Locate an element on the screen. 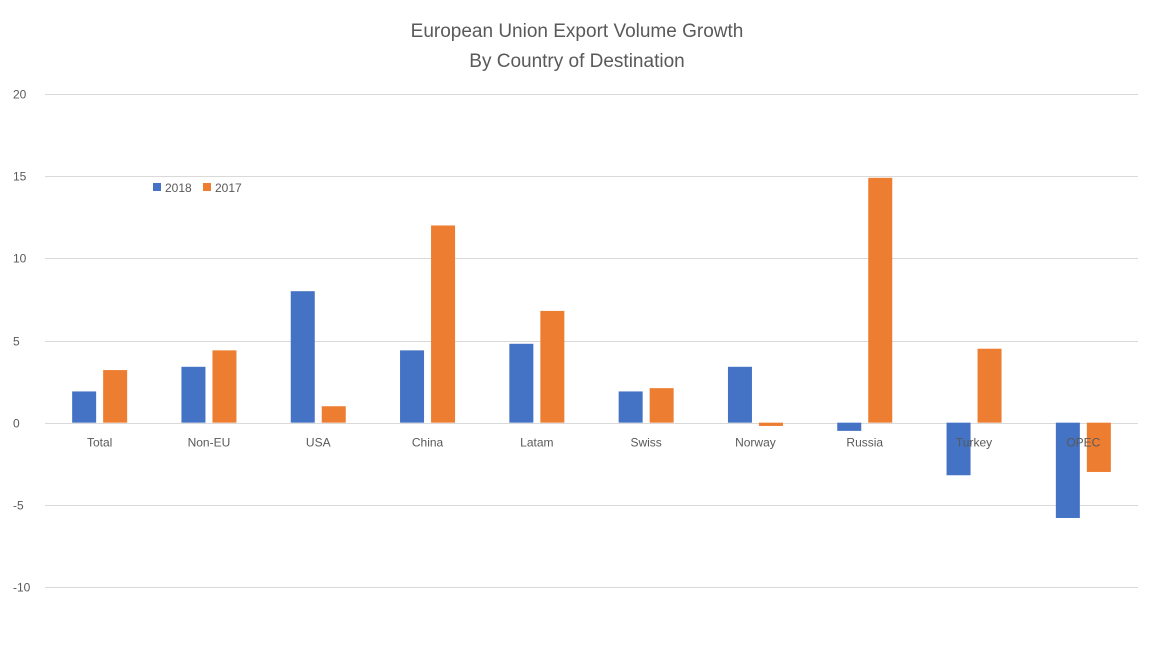 This screenshot has width=1152, height=648. bar-2017-turkey is located at coordinates (989, 385).